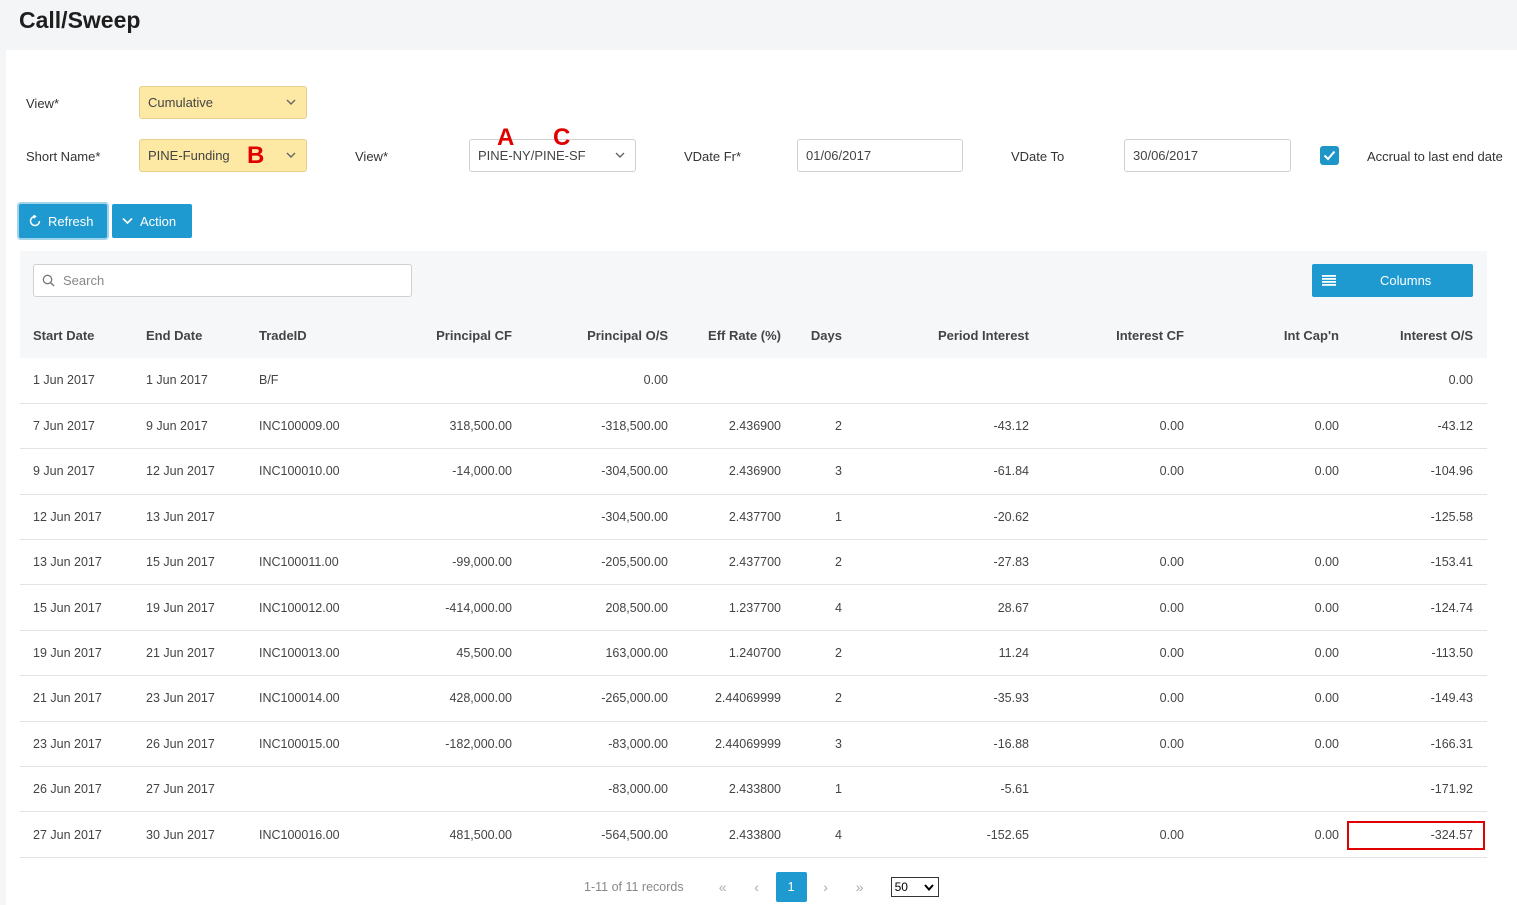 The image size is (1517, 905). I want to click on current-page-button: 1, so click(791, 887).